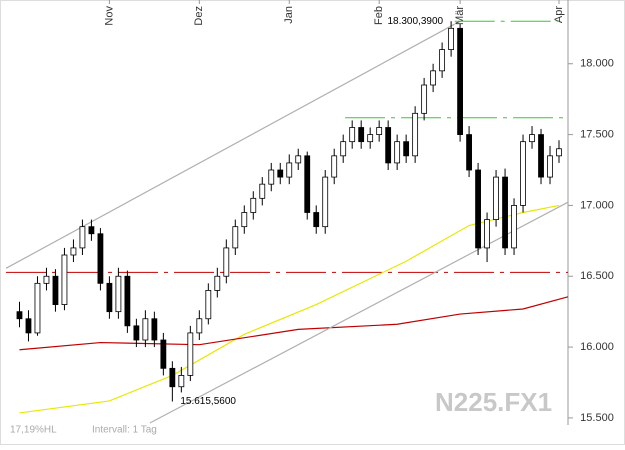 The height and width of the screenshot is (450, 625). What do you see at coordinates (379, 15) in the screenshot?
I see `x-tick-label: Feb` at bounding box center [379, 15].